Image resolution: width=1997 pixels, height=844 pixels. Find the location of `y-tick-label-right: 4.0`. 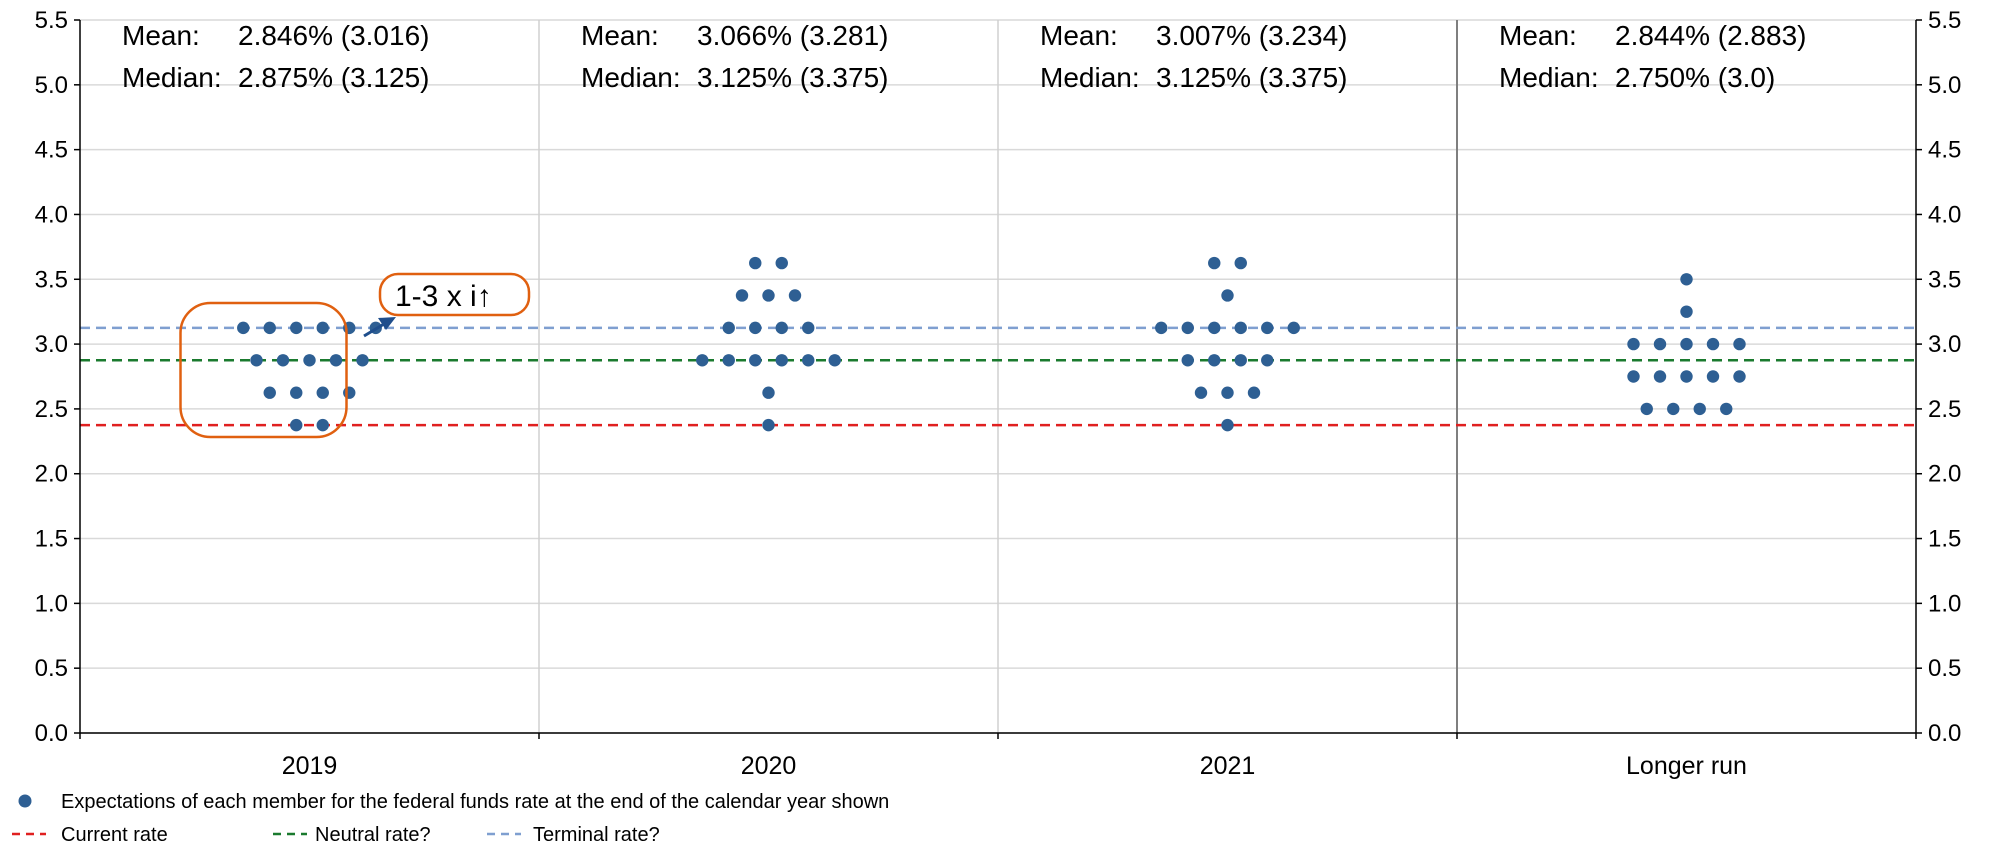

y-tick-label-right: 4.0 is located at coordinates (1944, 214).